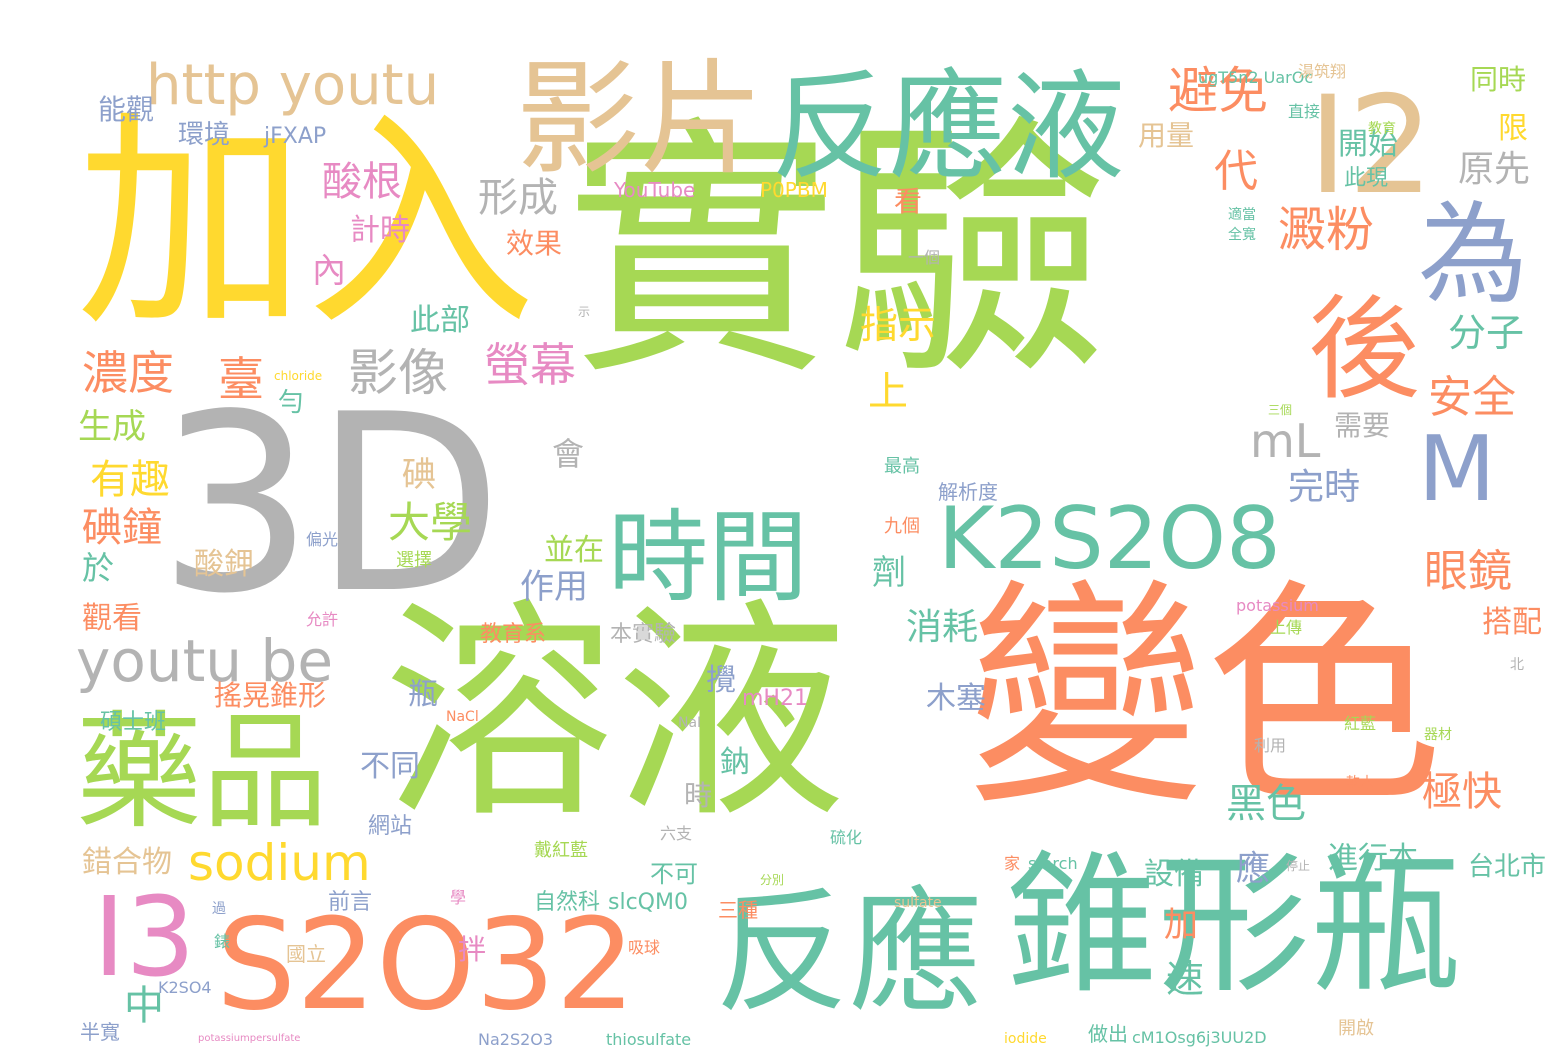 Image resolution: width=1548 pixels, height=1052 pixels. Describe the element at coordinates (219, 909) in the screenshot. I see `word: 過` at that location.